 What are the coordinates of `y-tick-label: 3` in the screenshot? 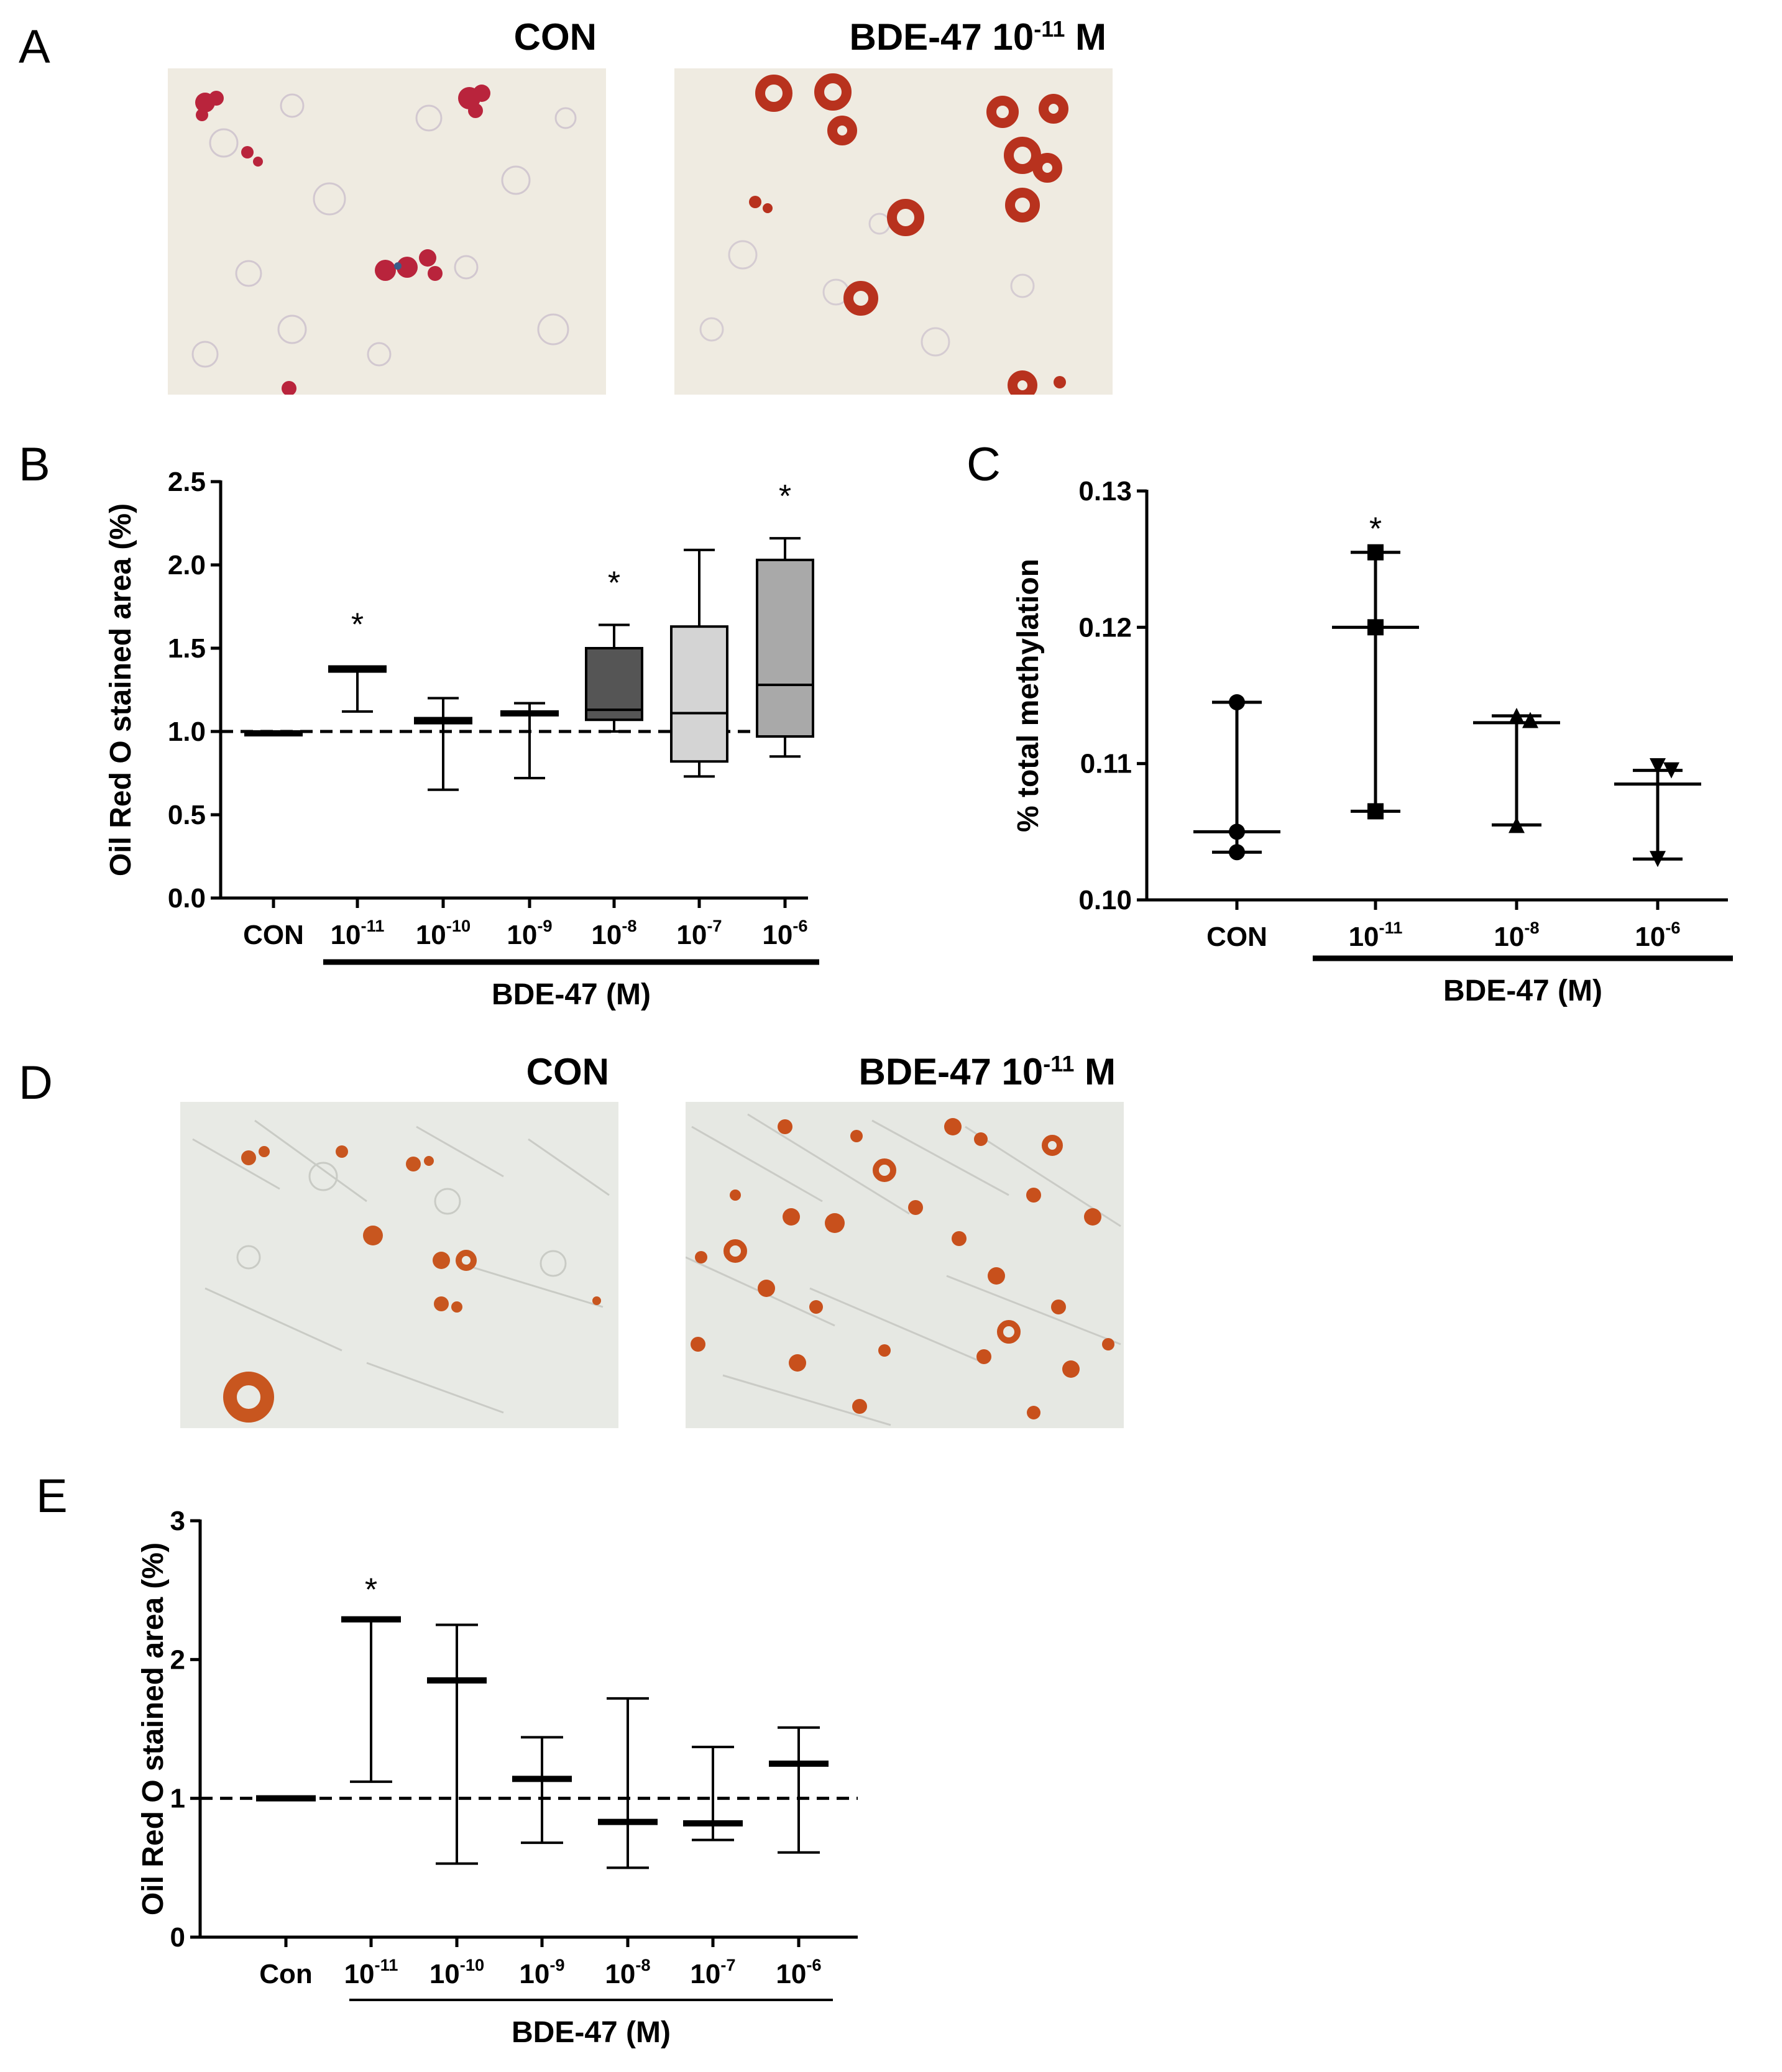 It's located at (177, 1521).